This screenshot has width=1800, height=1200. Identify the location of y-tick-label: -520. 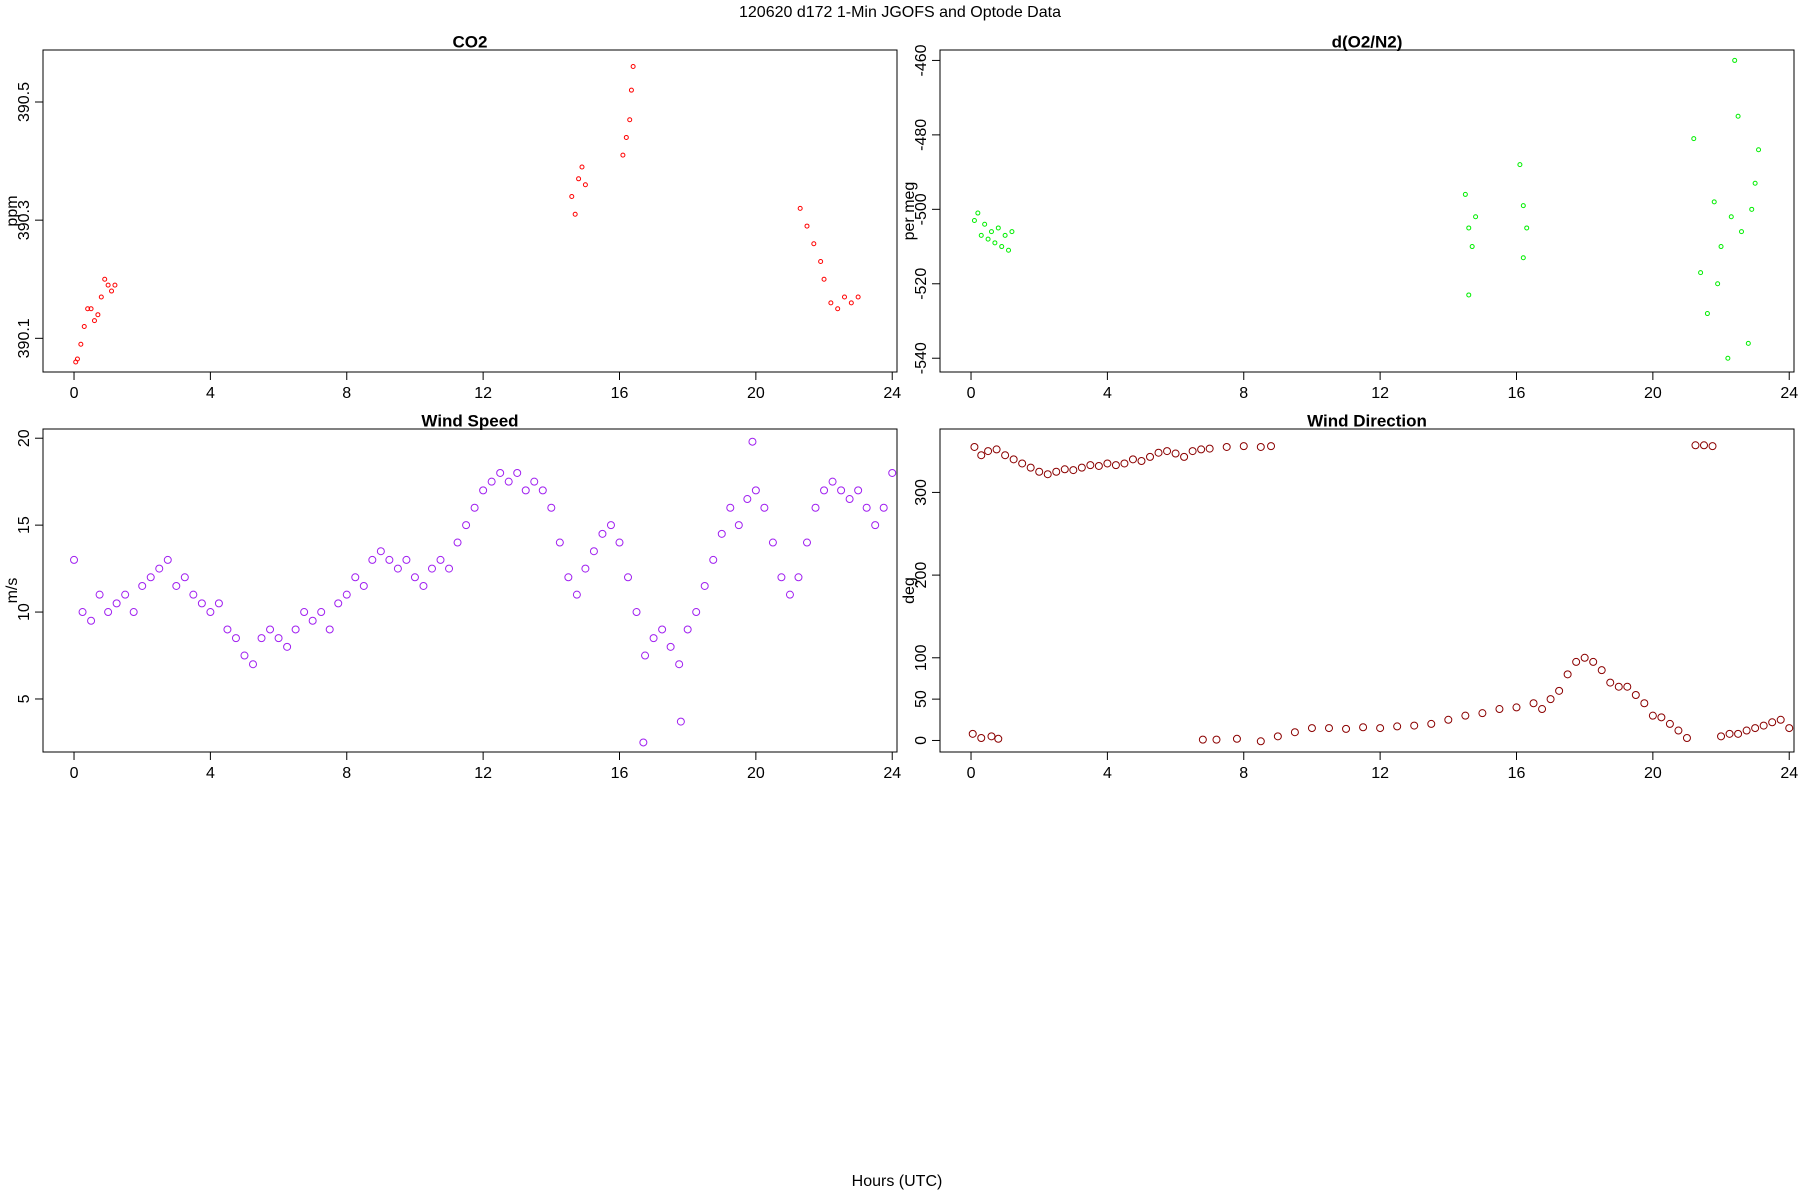
(921, 284).